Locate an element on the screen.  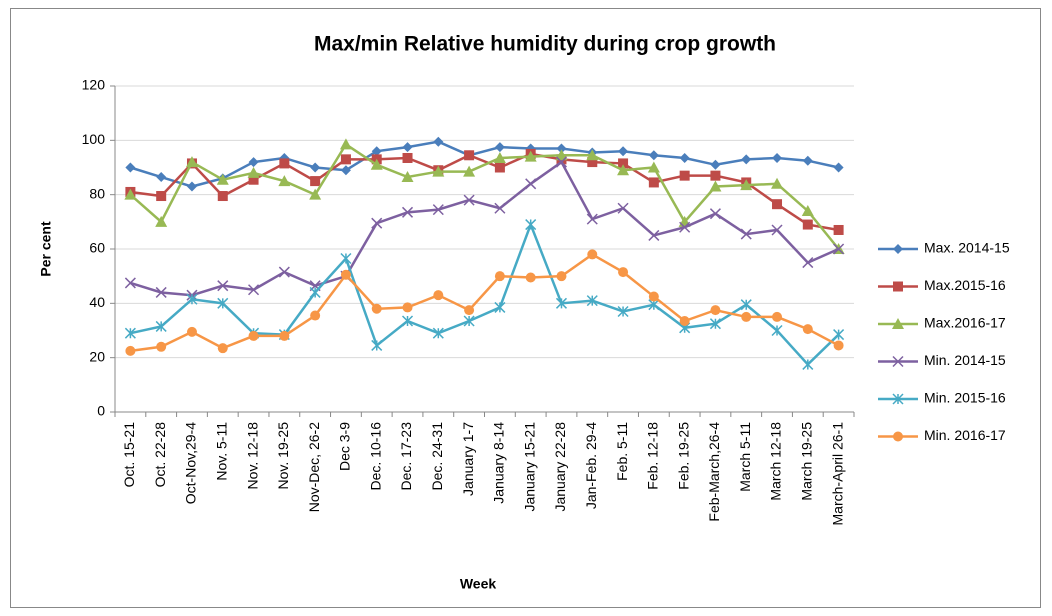
x-tick-label: Feb. 5-11 is located at coordinates (622, 451).